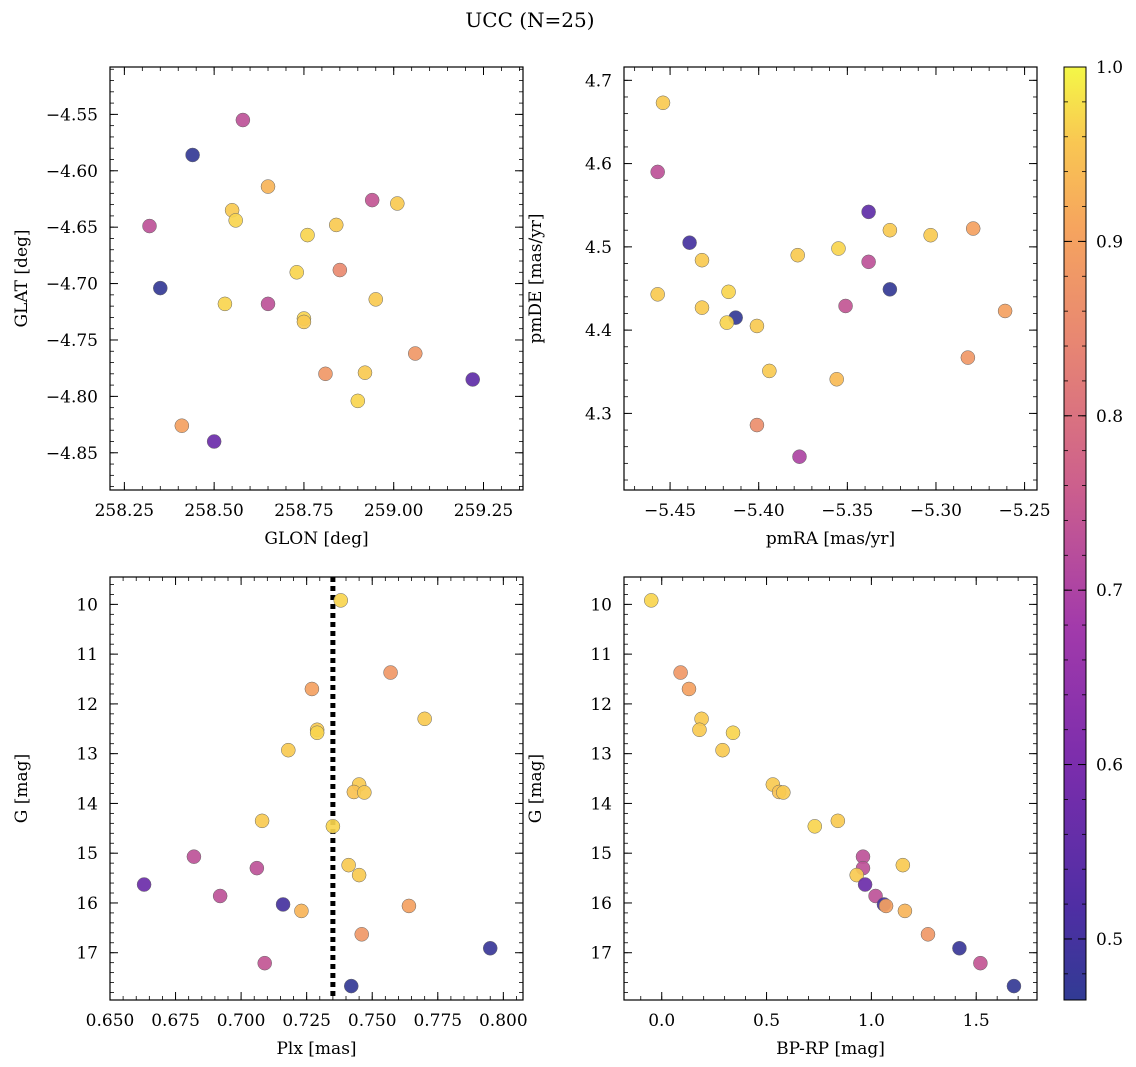  I want to click on colorbar-tick-label: 1.0, so click(1109, 68).